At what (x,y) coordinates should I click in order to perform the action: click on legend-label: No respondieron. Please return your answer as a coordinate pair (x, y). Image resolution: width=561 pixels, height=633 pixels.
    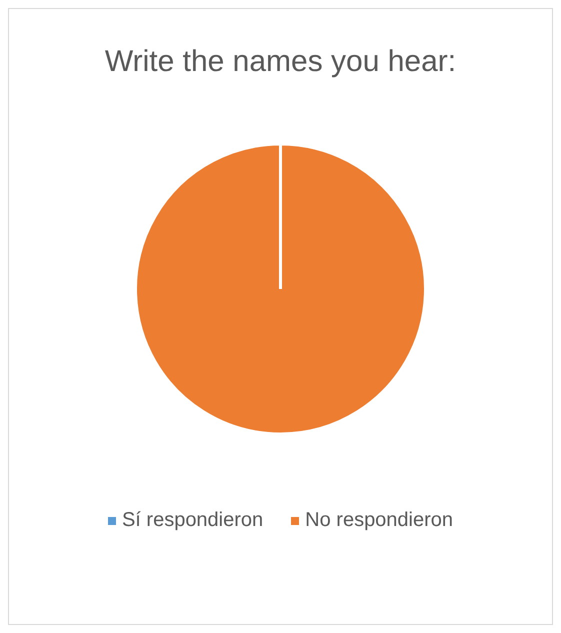
    Looking at the image, I should click on (379, 520).